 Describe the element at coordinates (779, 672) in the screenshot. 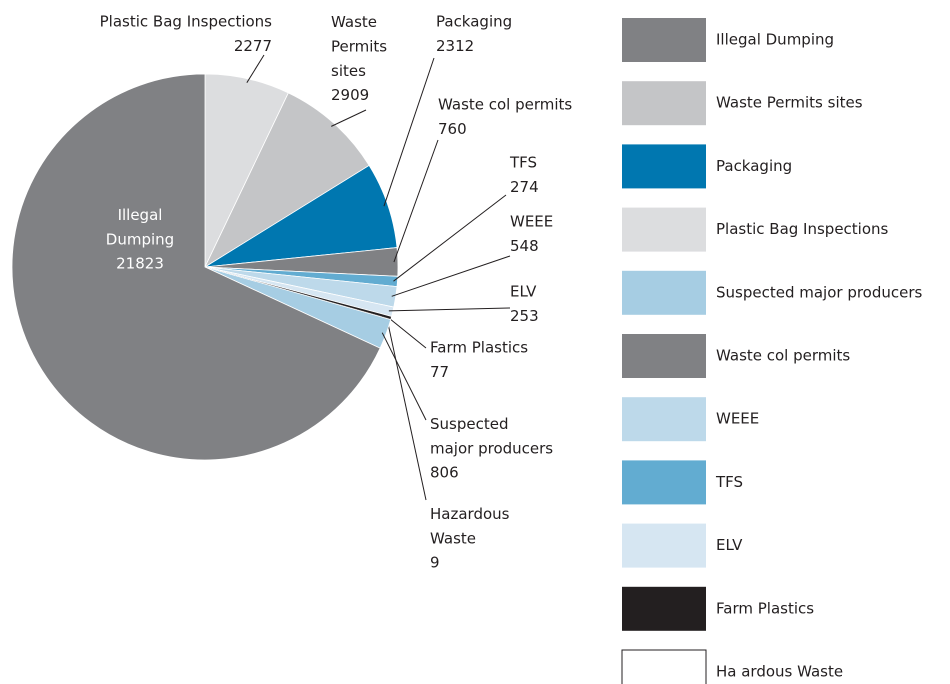

I see `legend-label: Ha ardous Waste` at that location.